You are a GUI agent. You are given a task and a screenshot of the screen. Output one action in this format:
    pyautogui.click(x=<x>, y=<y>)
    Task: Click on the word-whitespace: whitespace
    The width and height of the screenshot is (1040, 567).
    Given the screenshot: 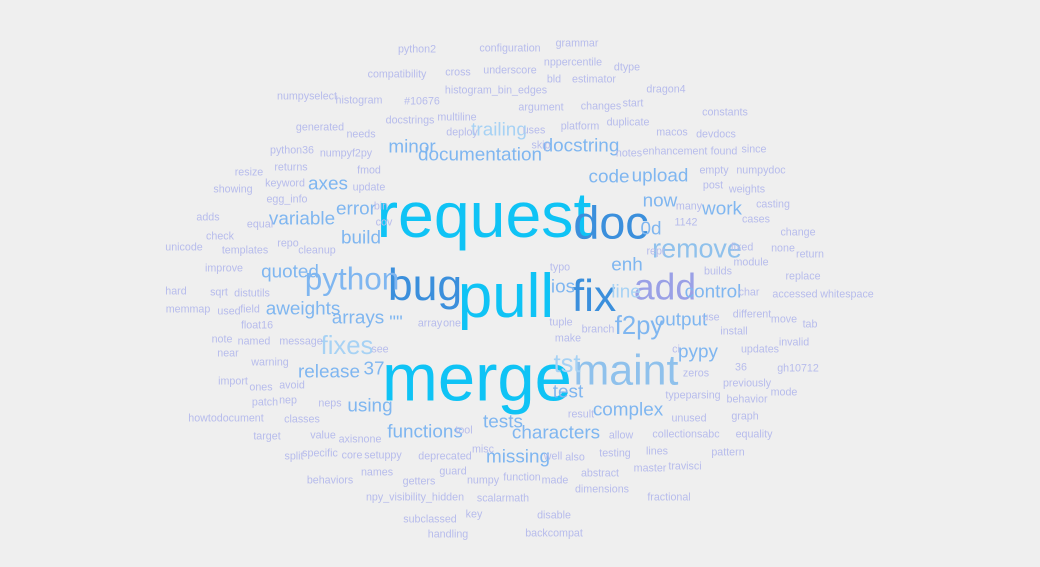 What is the action you would take?
    pyautogui.click(x=847, y=294)
    